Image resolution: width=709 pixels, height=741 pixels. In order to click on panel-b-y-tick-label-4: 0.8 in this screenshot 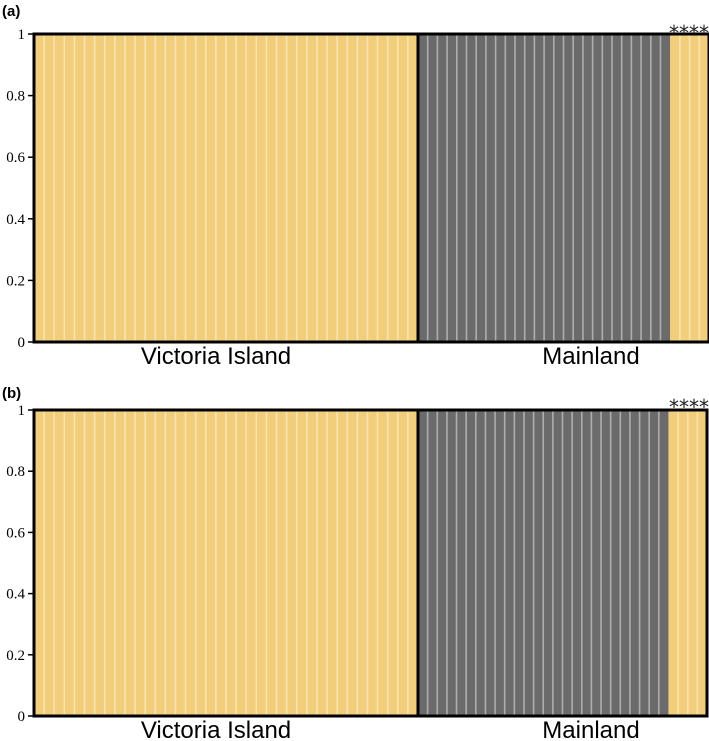, I will do `click(15, 472)`.